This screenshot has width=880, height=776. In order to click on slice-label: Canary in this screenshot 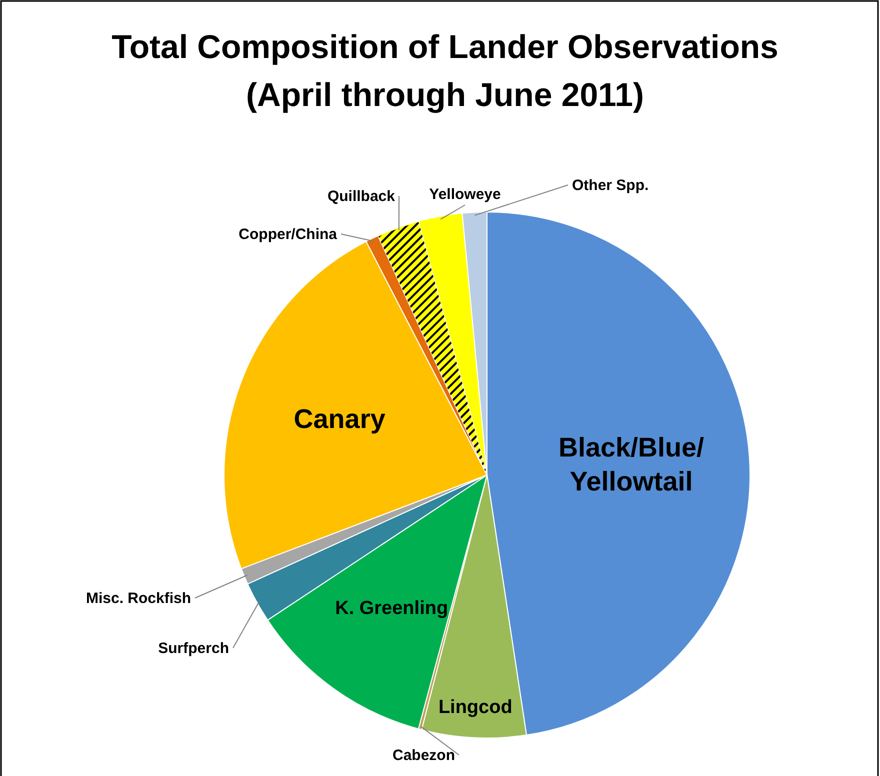, I will do `click(340, 419)`.